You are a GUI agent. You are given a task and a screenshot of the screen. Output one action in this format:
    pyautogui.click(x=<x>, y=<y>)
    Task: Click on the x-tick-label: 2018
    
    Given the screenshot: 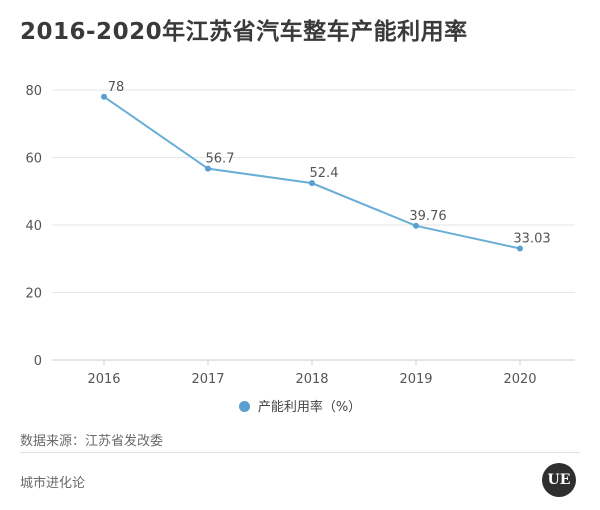 What is the action you would take?
    pyautogui.click(x=311, y=379)
    